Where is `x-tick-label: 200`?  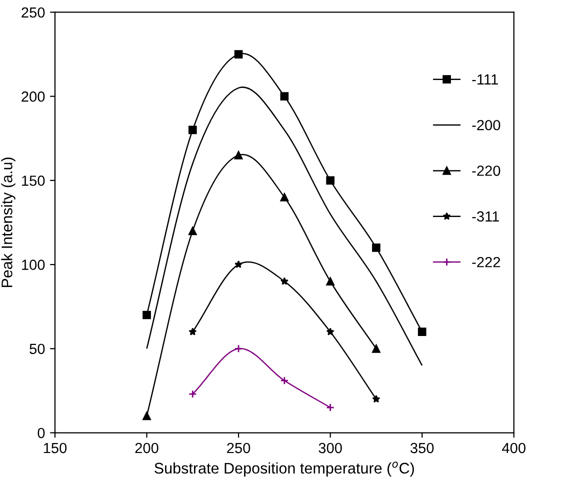
x-tick-label: 200 is located at coordinates (146, 448).